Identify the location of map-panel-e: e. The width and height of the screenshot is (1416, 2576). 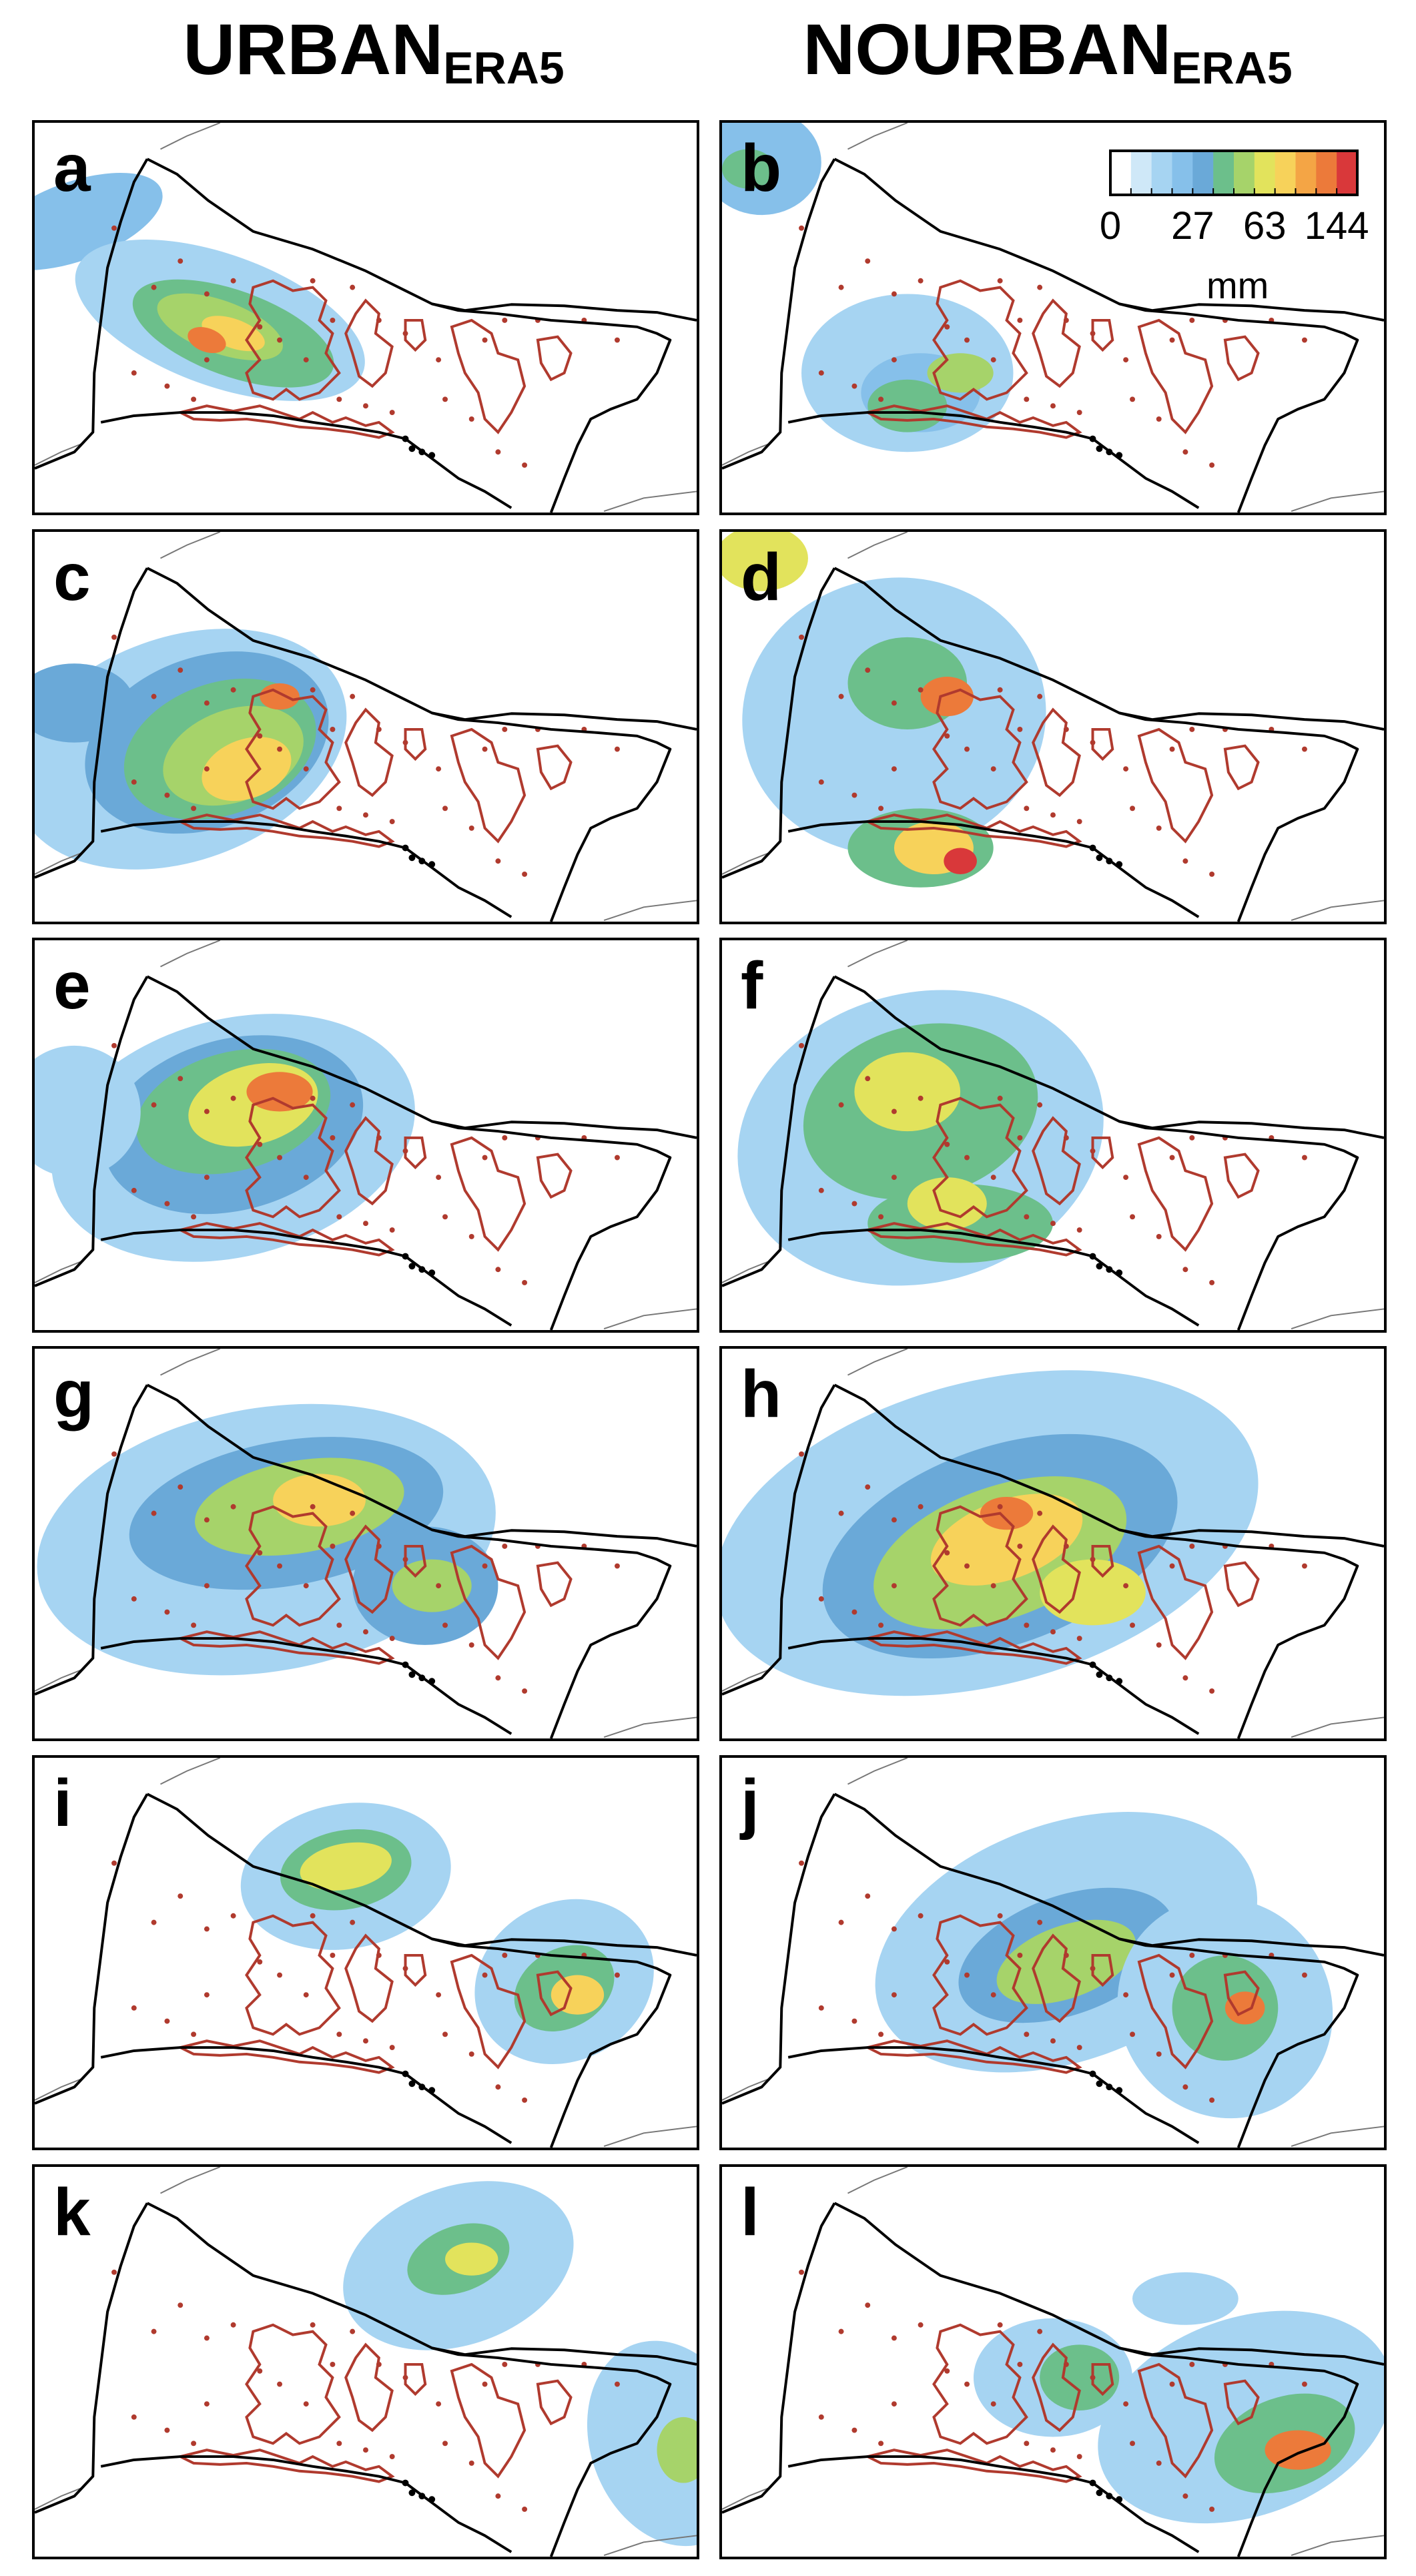
(365, 1135).